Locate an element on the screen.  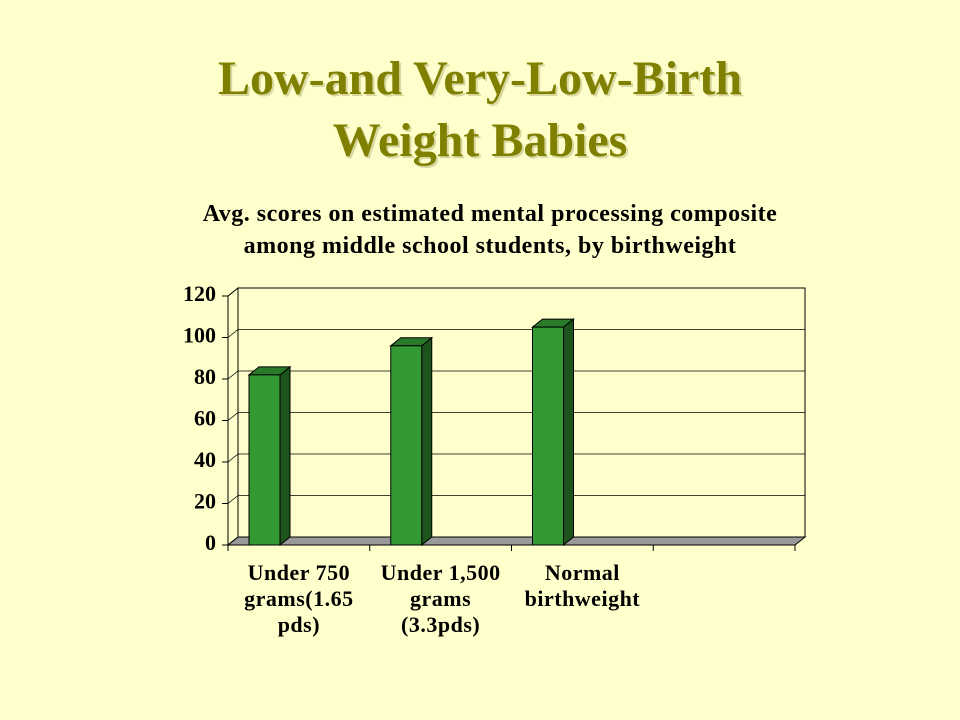
y-tick-label: 60 is located at coordinates (205, 418).